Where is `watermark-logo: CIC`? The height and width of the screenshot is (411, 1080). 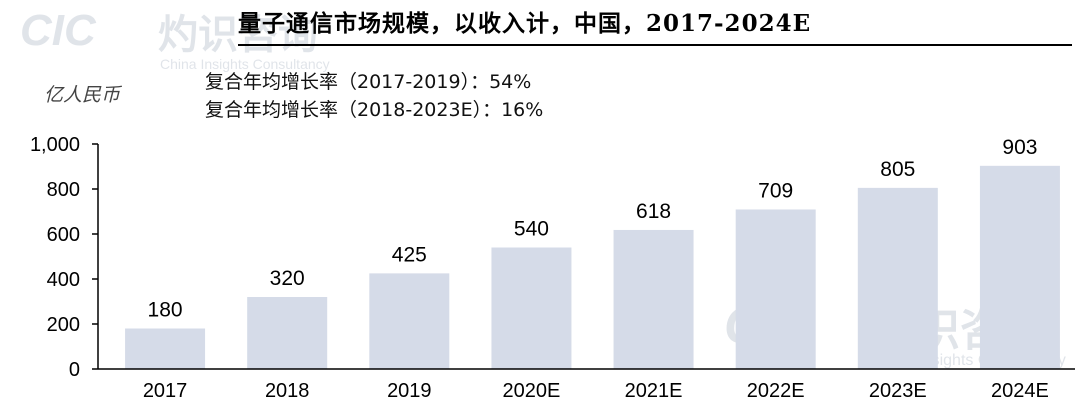
watermark-logo: CIC is located at coordinates (58, 30).